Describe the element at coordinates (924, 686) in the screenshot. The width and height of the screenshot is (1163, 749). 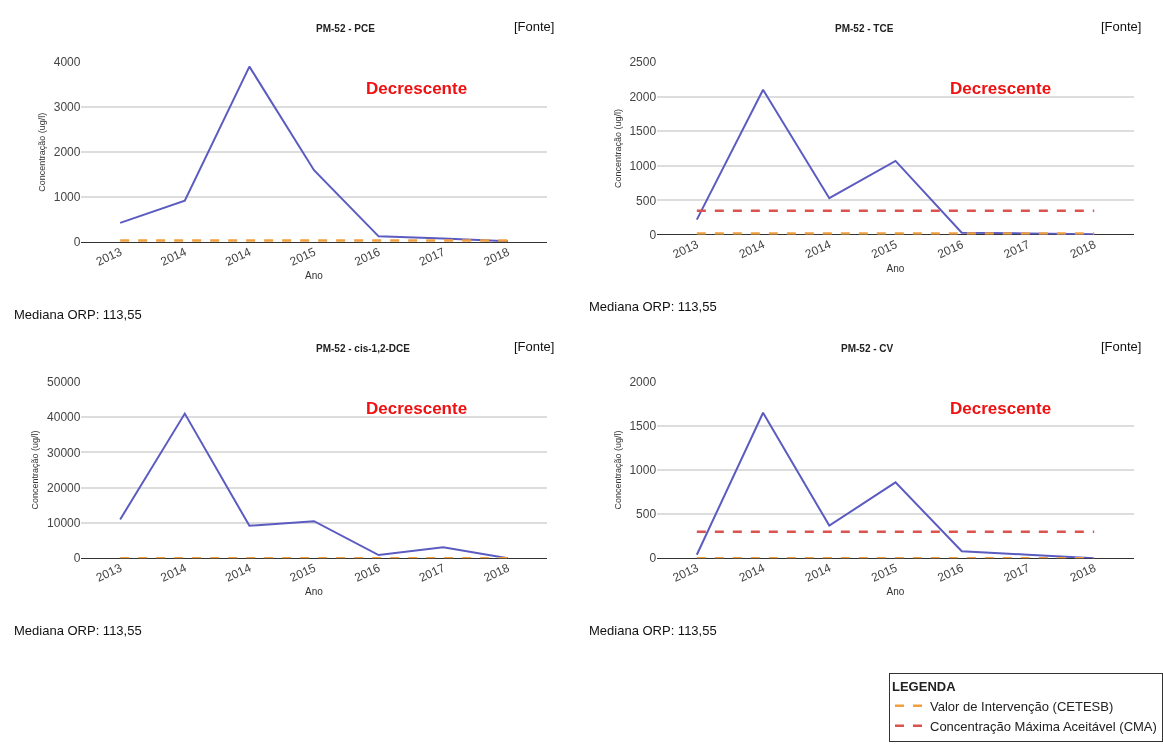
I see `legend-title: LEGENDA` at that location.